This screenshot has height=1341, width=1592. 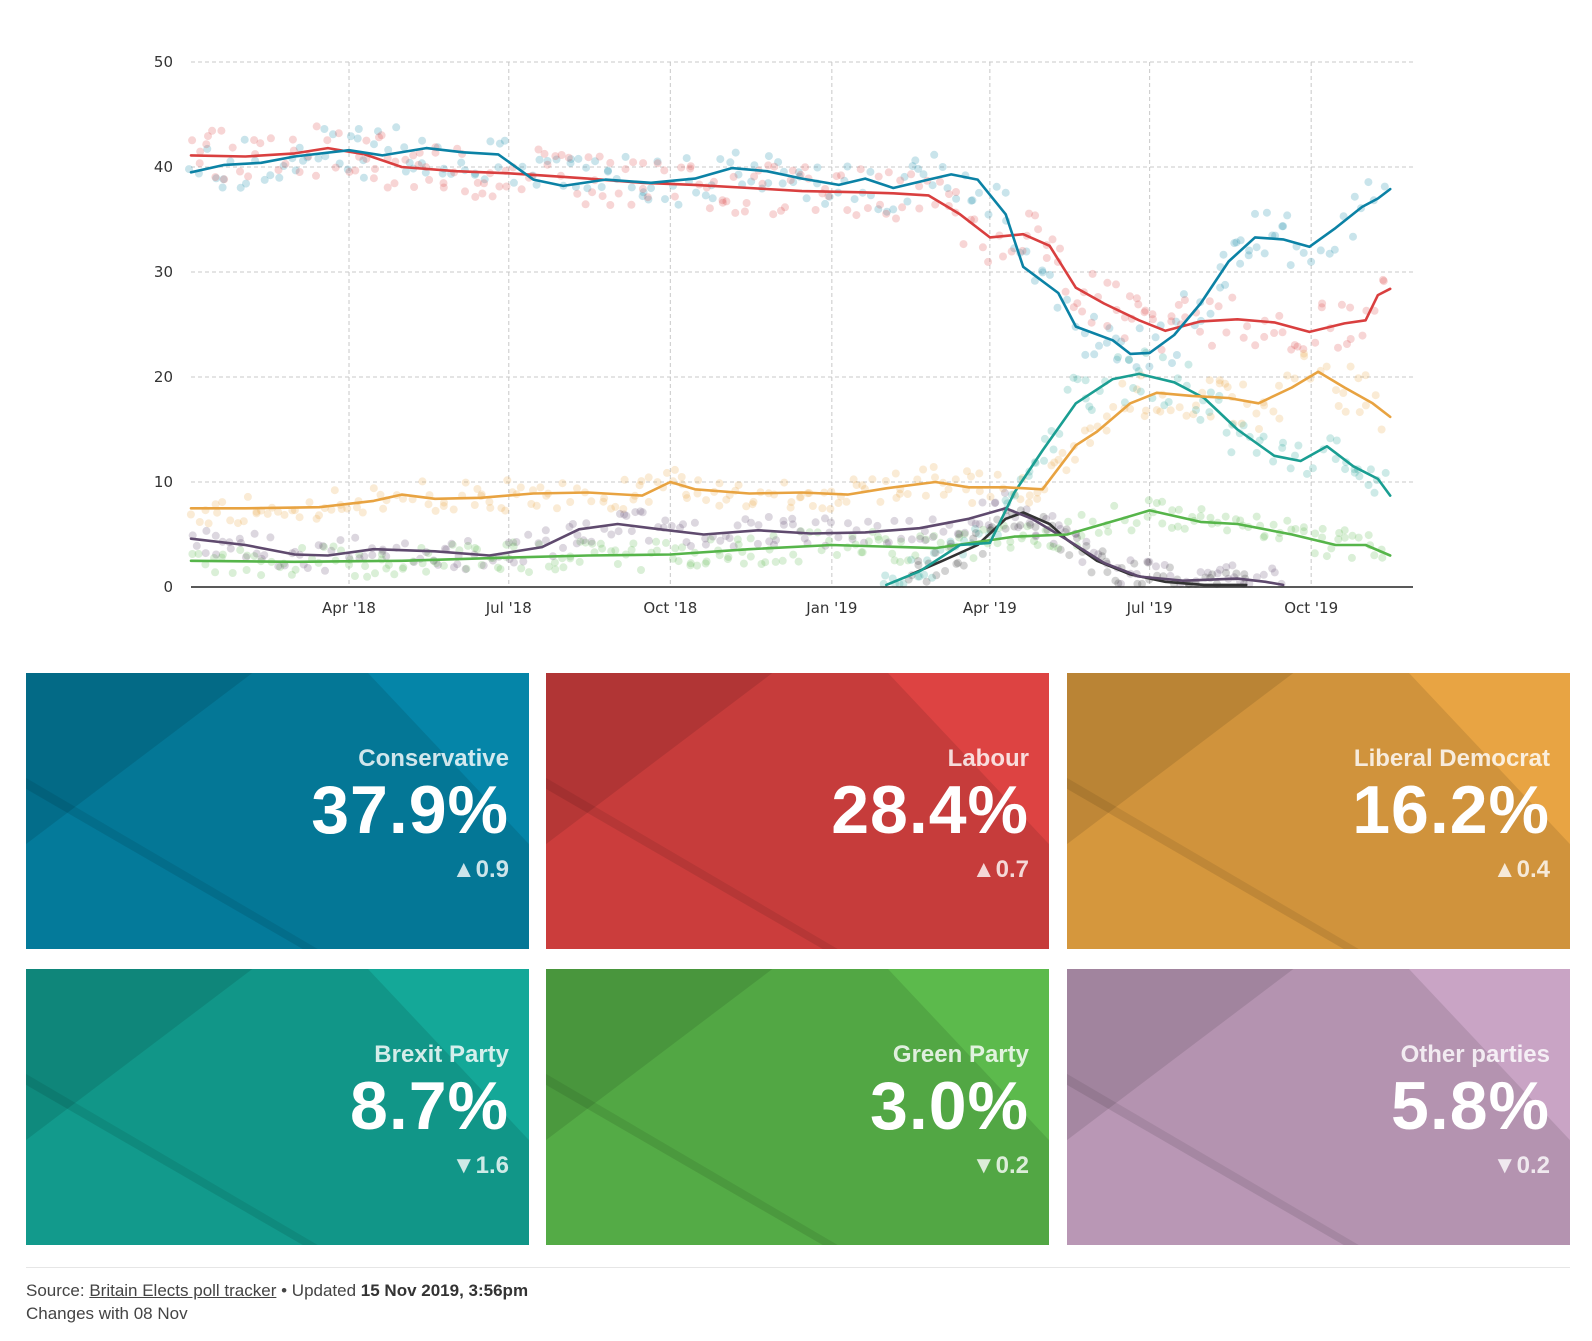 What do you see at coordinates (1149, 608) in the screenshot?
I see `x-tick-label: Jul '19` at bounding box center [1149, 608].